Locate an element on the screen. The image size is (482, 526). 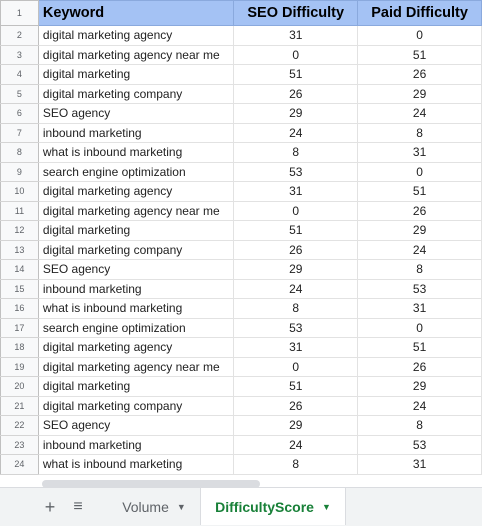
row-number: 16 is located at coordinates (19, 308).